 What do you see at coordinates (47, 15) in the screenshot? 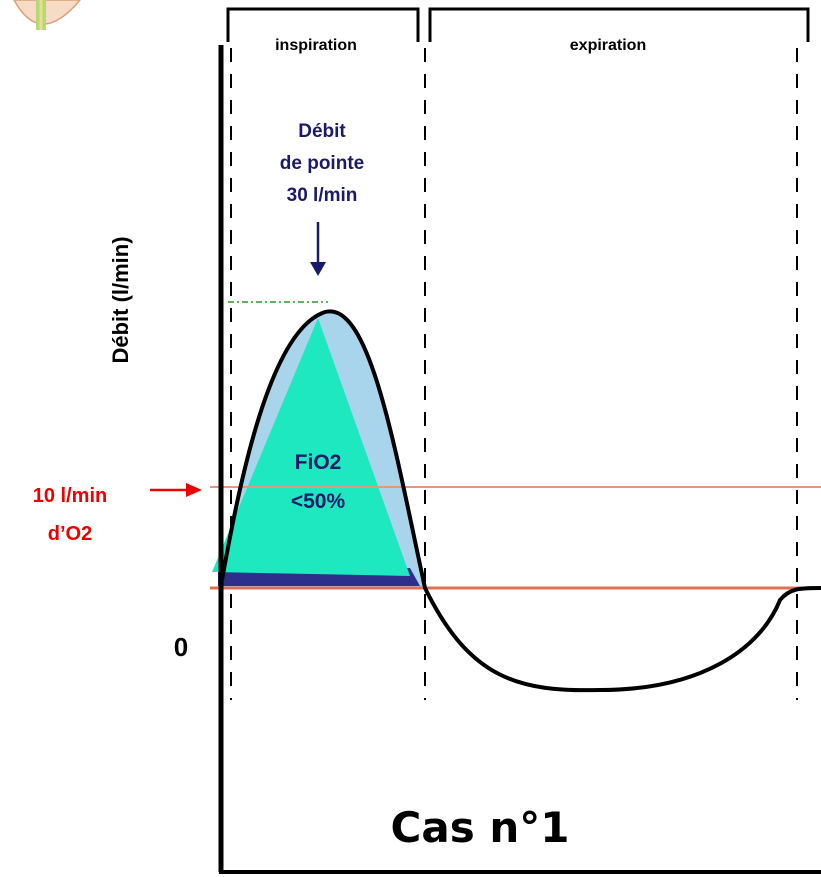
I see `logo` at bounding box center [47, 15].